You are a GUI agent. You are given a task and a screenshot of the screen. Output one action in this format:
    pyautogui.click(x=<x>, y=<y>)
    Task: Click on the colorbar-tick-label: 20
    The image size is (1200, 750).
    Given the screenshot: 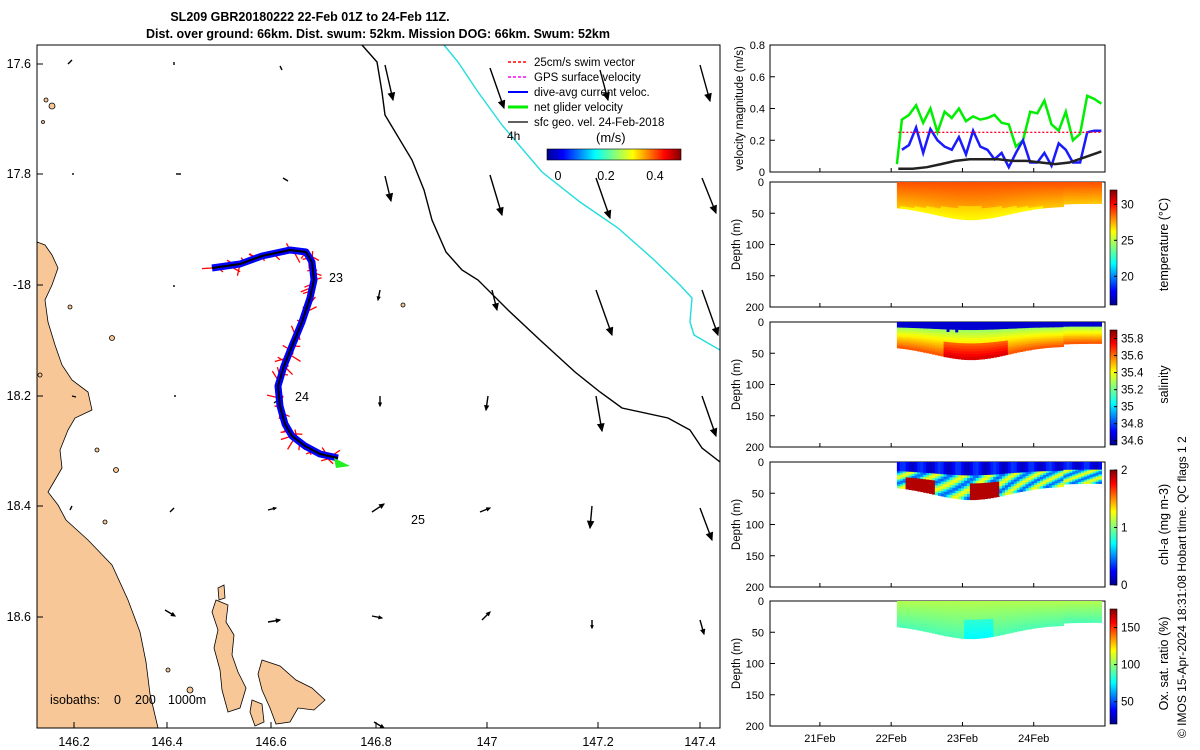 What is the action you would take?
    pyautogui.click(x=1127, y=277)
    